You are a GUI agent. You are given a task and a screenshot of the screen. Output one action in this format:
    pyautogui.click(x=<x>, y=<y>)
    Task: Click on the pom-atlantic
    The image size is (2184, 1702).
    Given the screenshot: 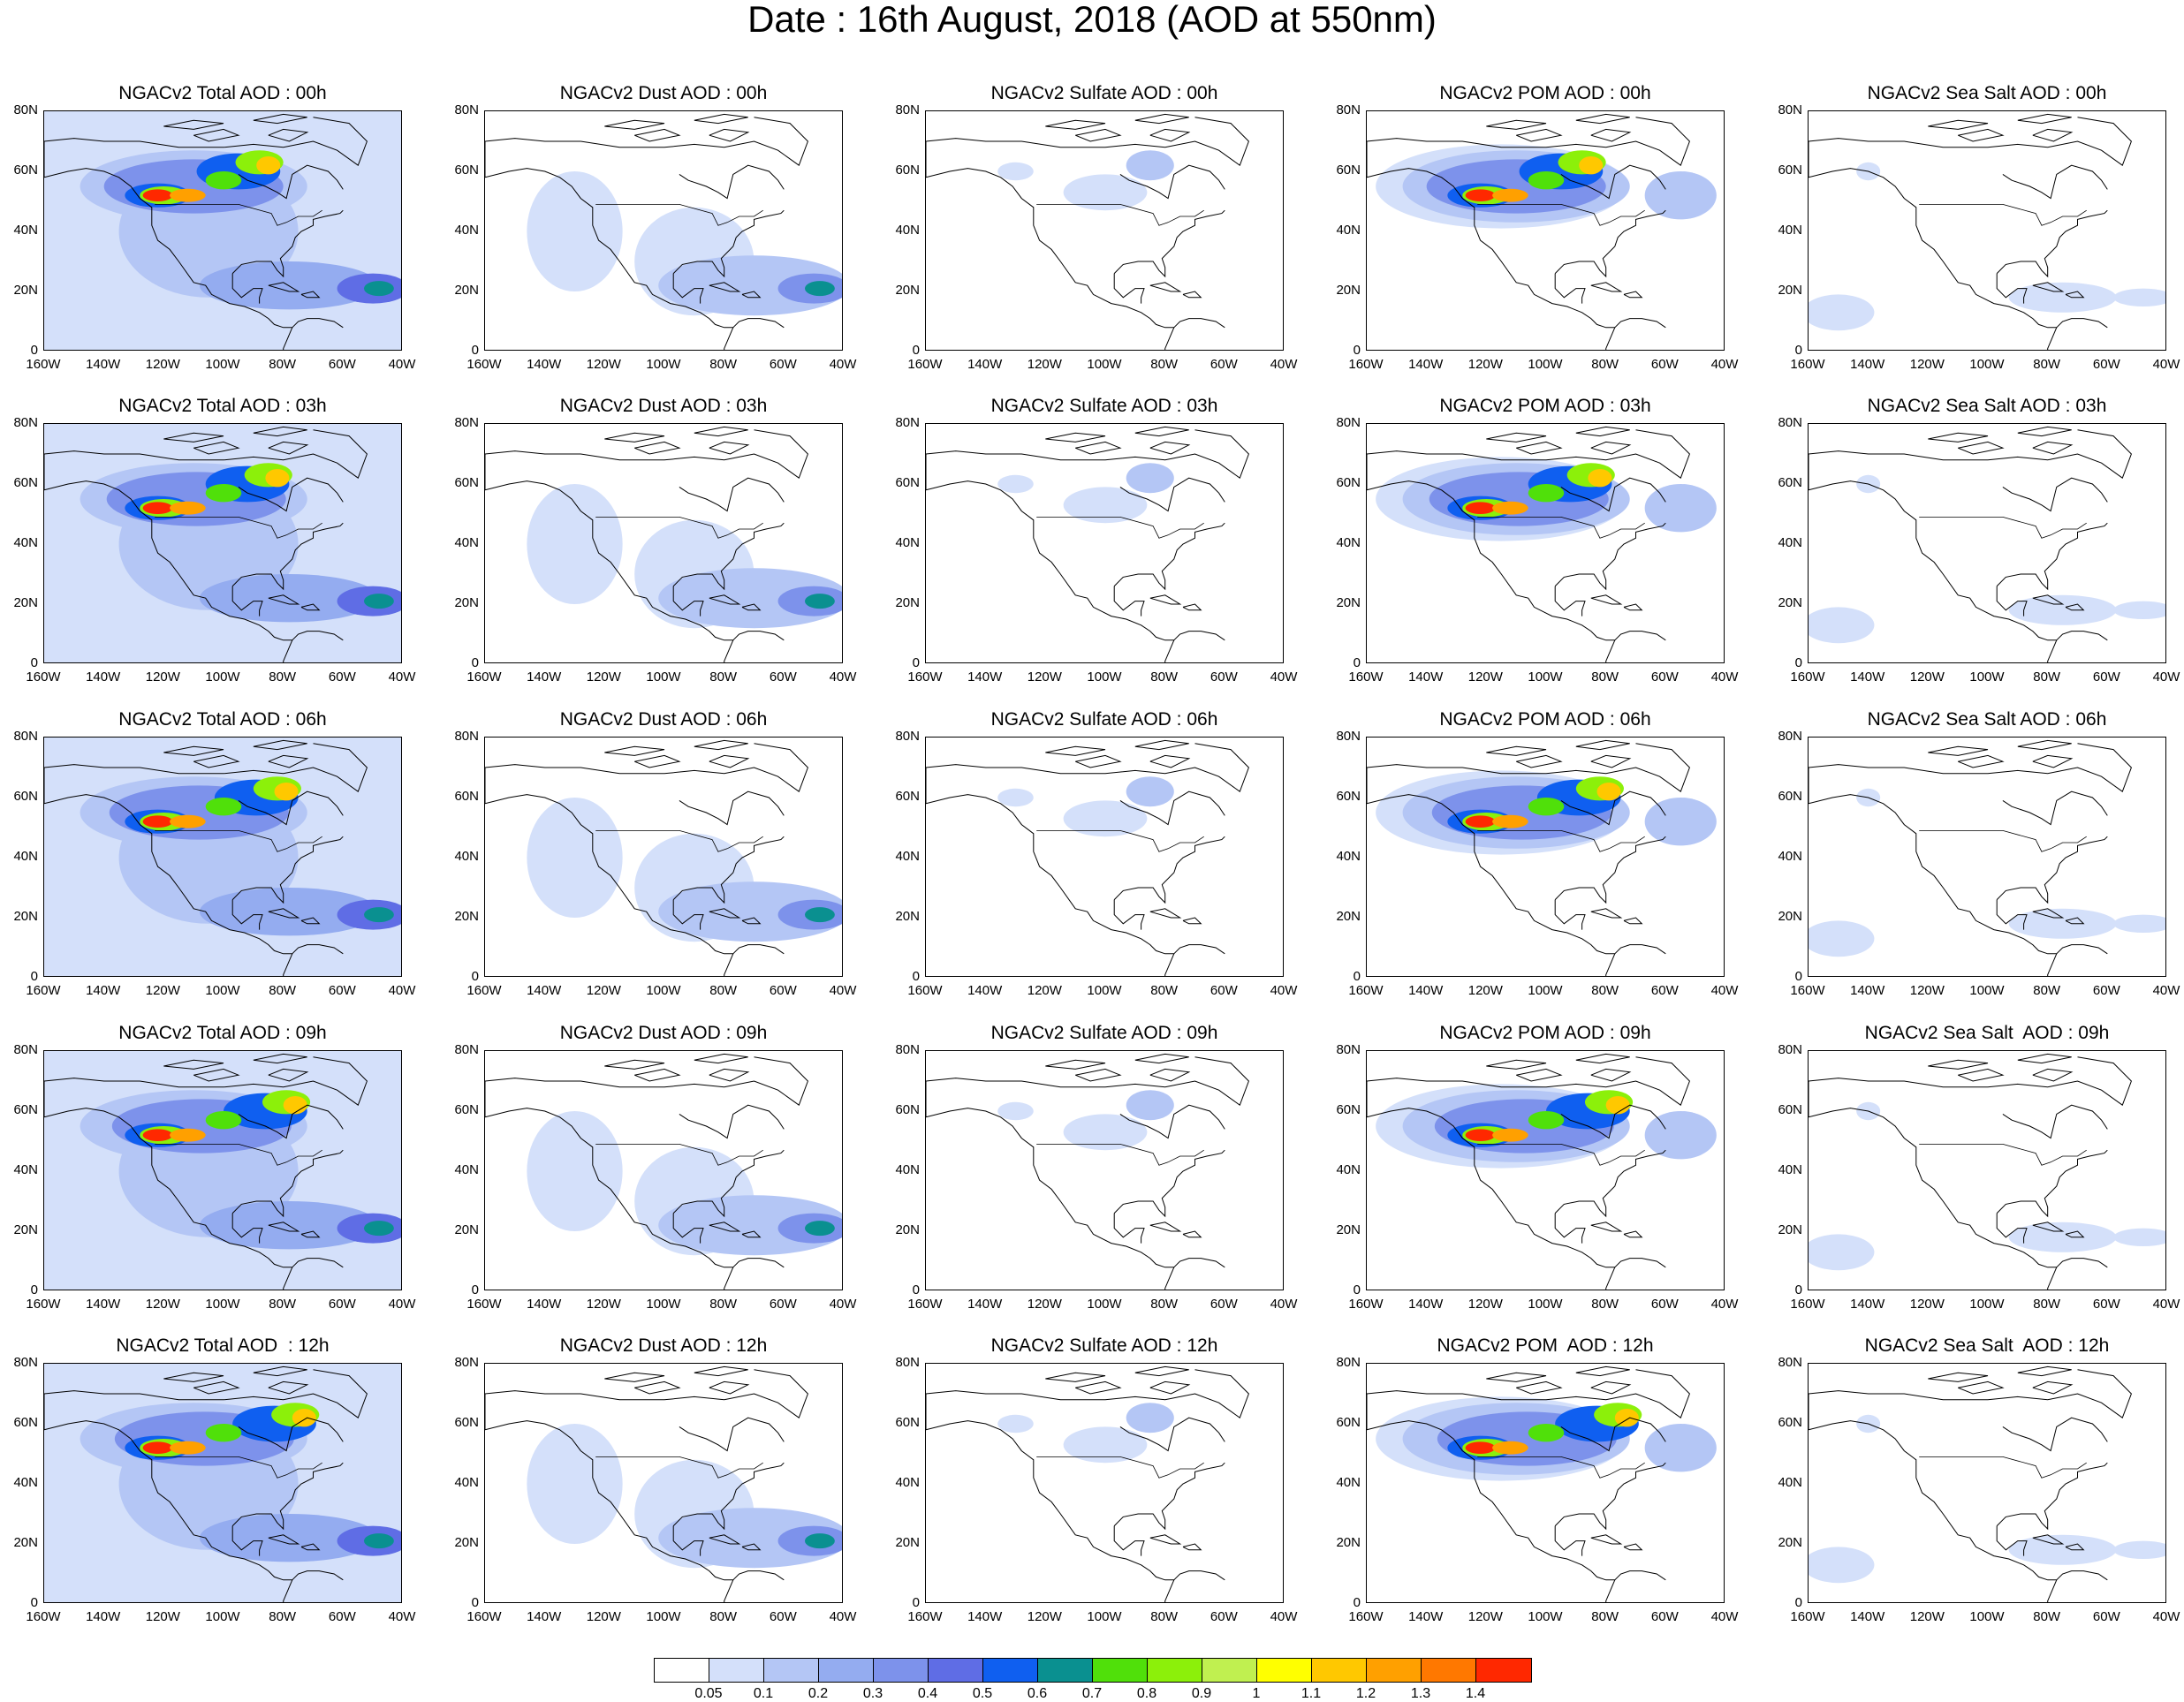 What is the action you would take?
    pyautogui.click(x=1681, y=508)
    